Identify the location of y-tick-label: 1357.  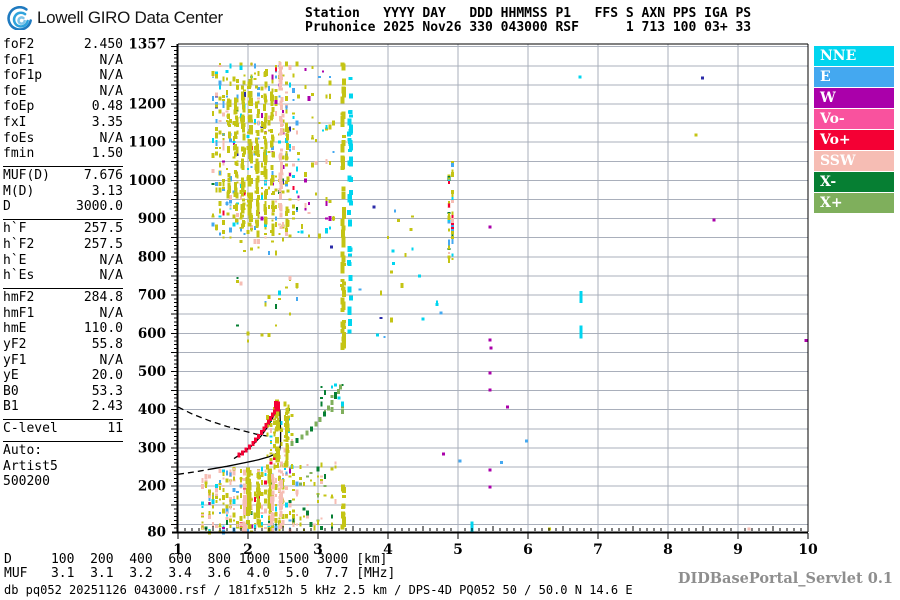
(147, 45).